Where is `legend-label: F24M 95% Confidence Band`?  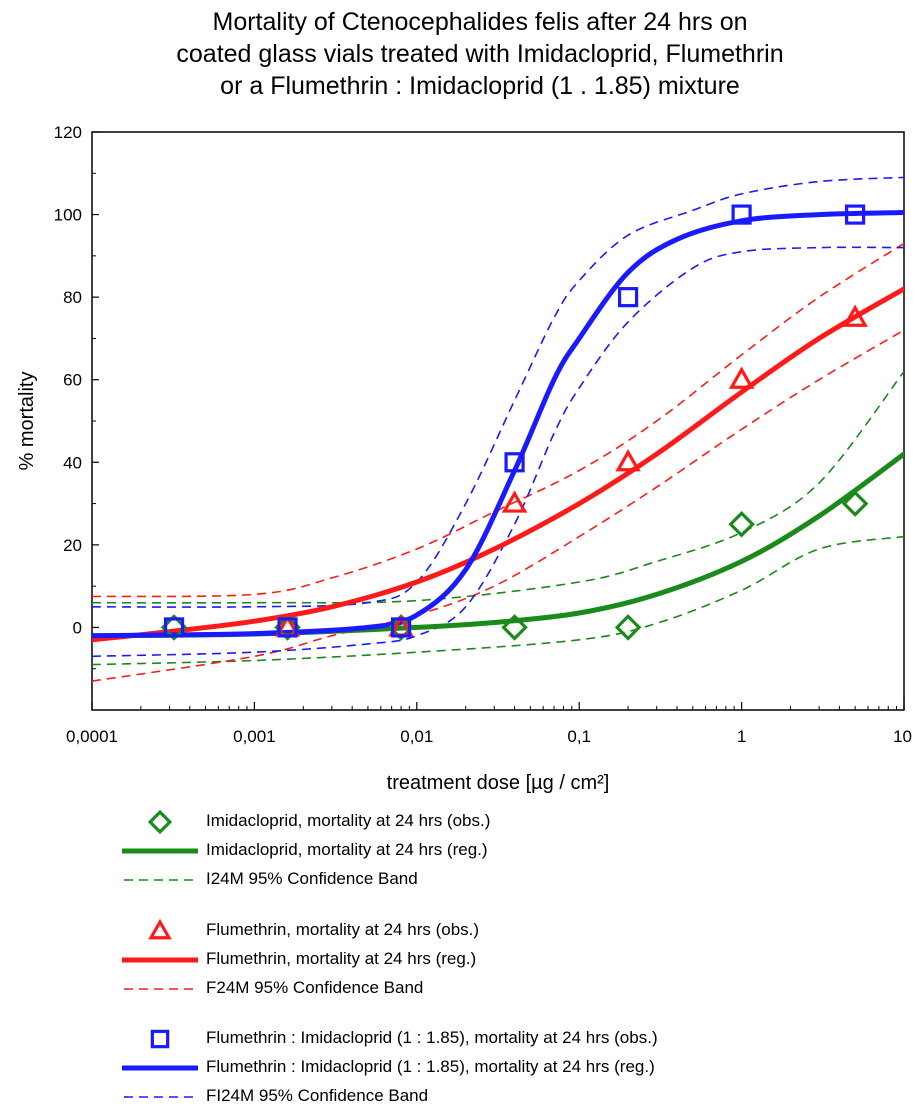 legend-label: F24M 95% Confidence Band is located at coordinates (315, 987).